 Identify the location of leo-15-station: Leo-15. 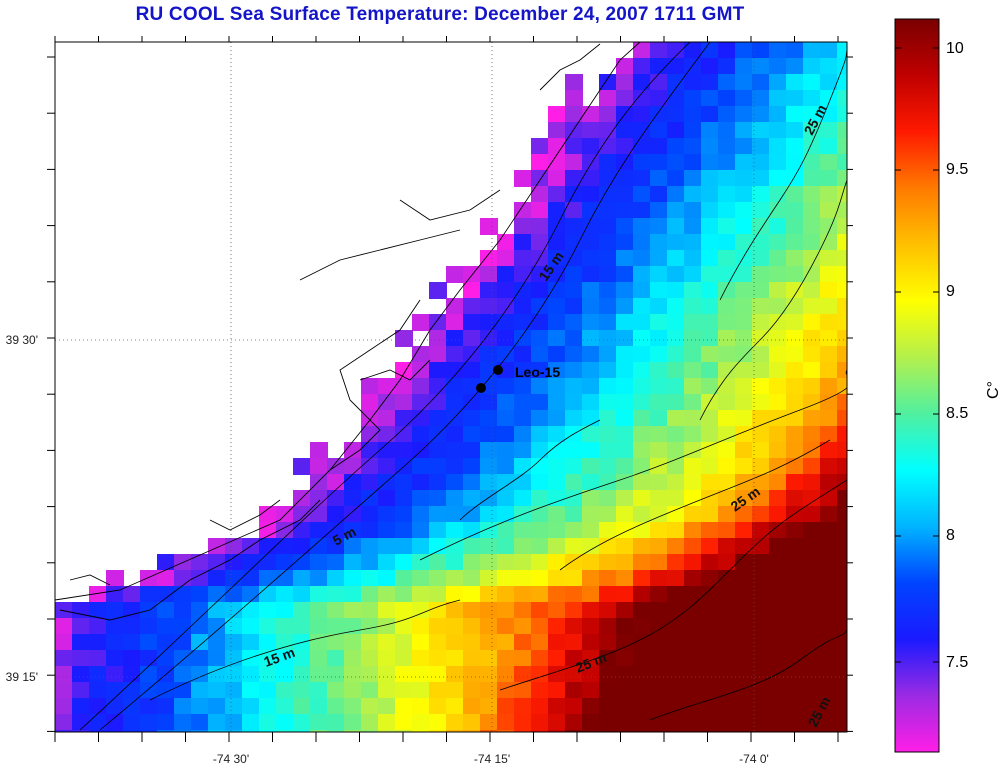
(518, 378).